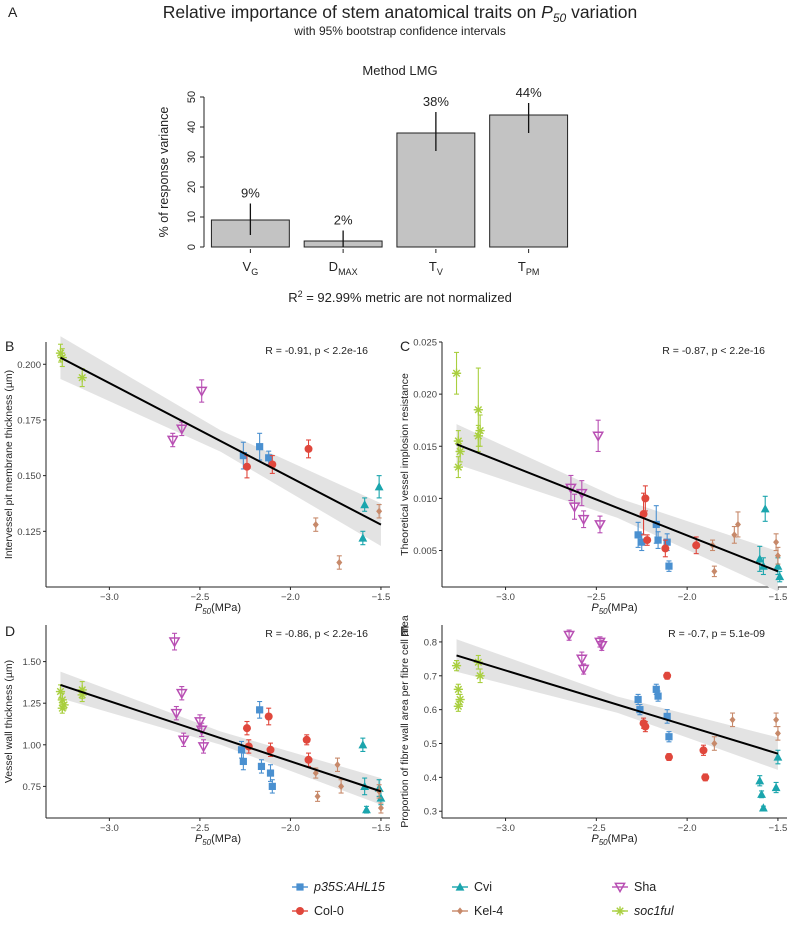 The height and width of the screenshot is (950, 799). I want to click on category-base: V, so click(247, 266).